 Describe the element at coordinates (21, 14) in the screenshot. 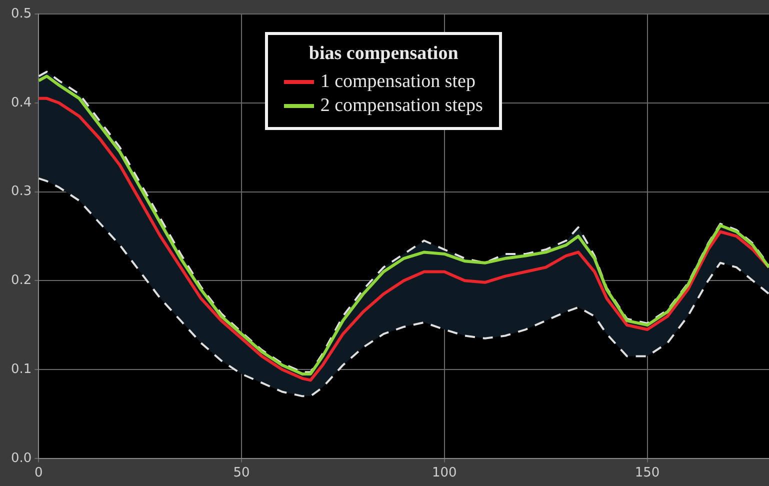

I see `y-tick-label: 0.5` at that location.